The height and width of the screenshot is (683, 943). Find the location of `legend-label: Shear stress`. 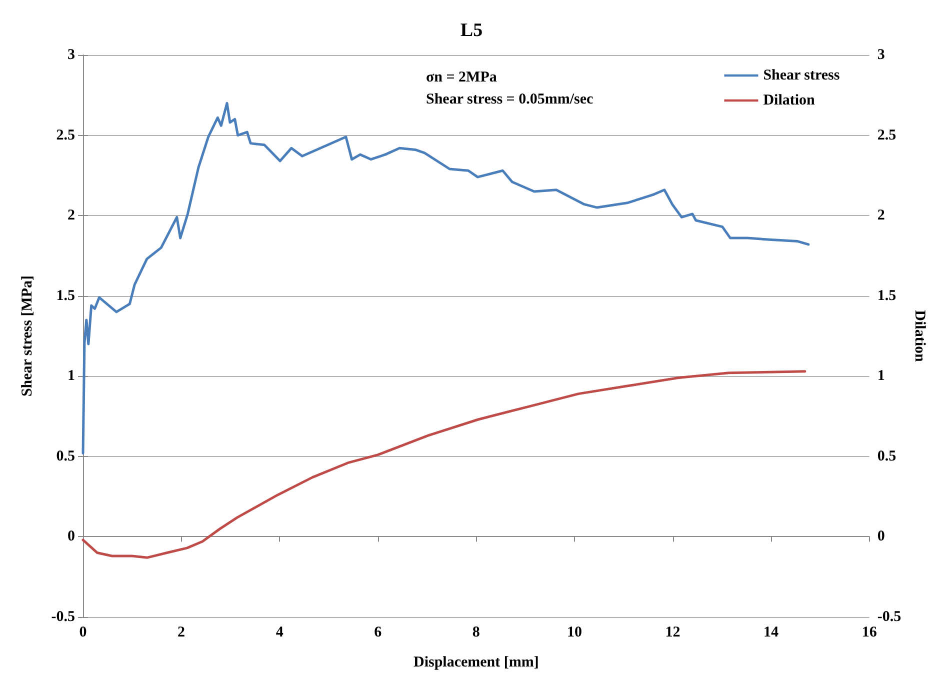

legend-label: Shear stress is located at coordinates (801, 76).